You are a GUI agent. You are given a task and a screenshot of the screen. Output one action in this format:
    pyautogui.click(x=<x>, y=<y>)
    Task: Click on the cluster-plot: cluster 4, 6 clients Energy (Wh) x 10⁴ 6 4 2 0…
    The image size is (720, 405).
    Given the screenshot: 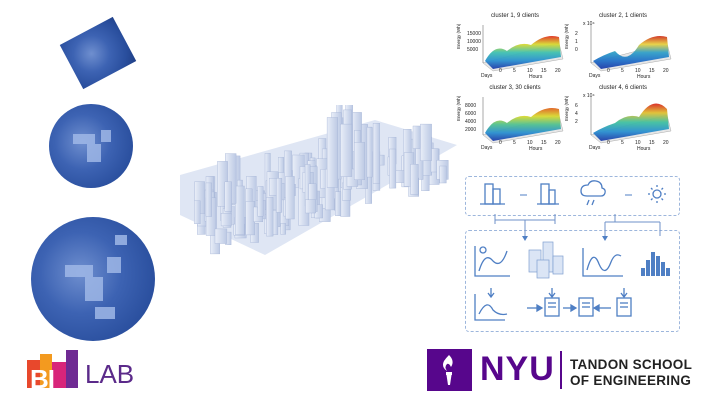 What is the action you would take?
    pyautogui.click(x=623, y=118)
    